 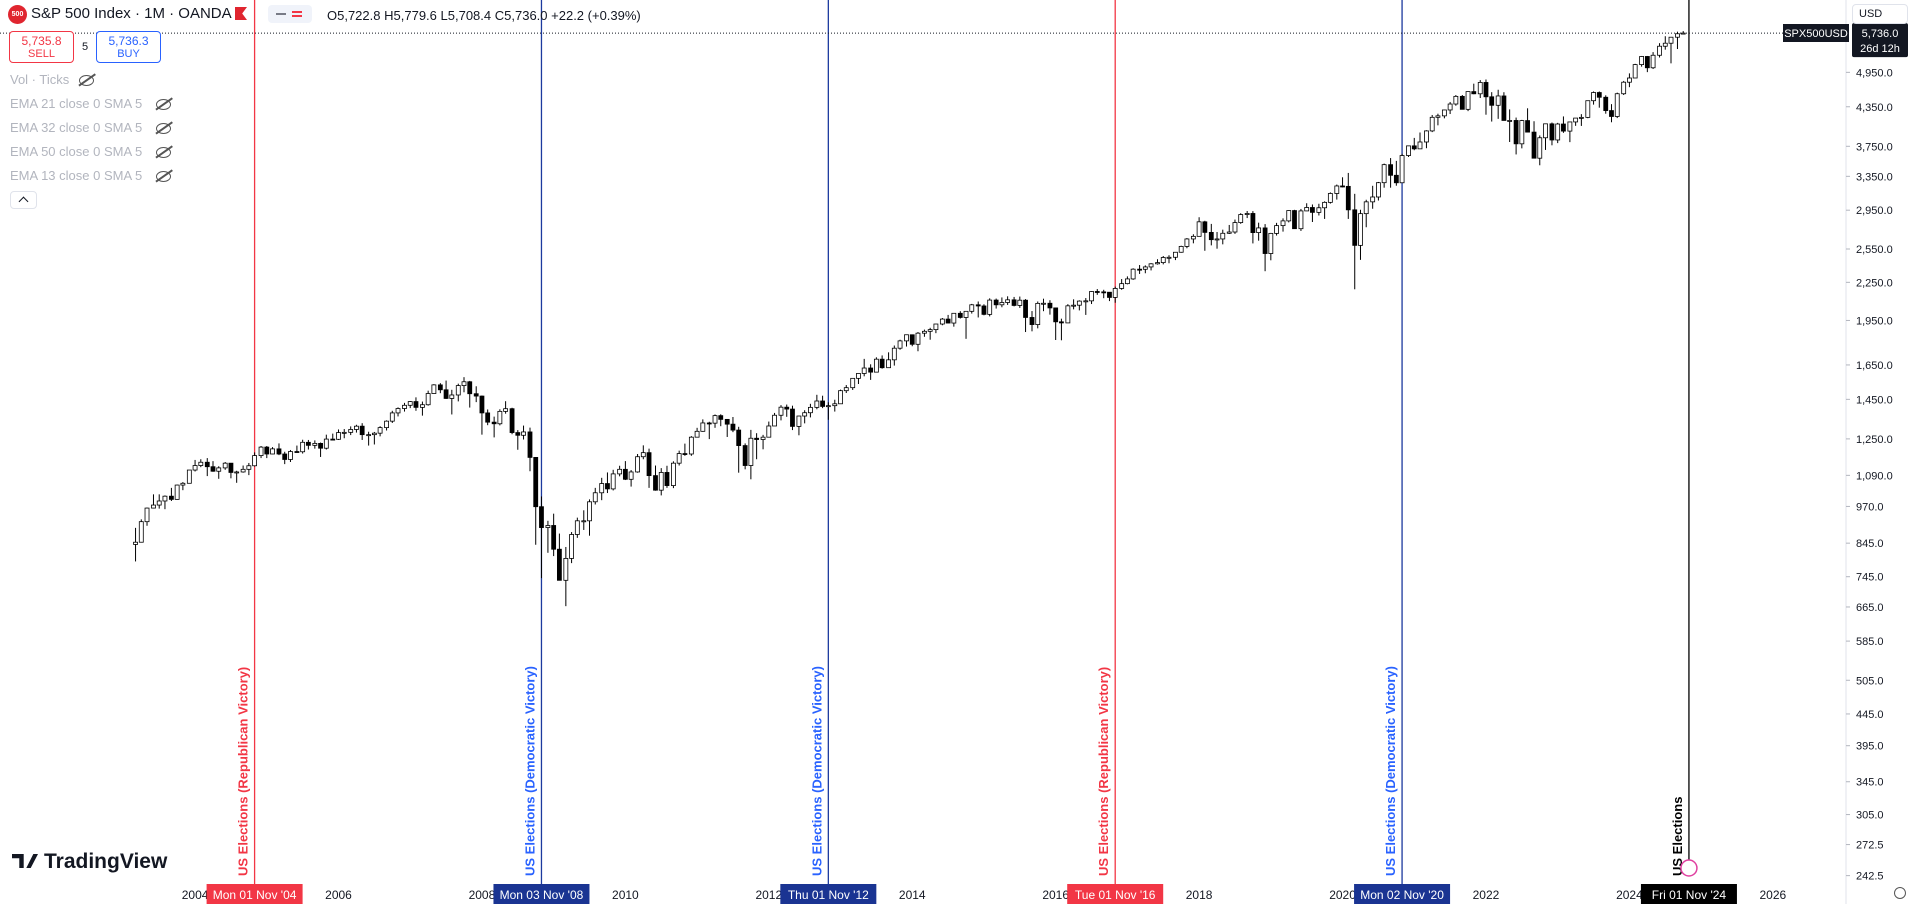 What do you see at coordinates (128, 47) in the screenshot?
I see `buy-button: 5,736.3 BUY` at bounding box center [128, 47].